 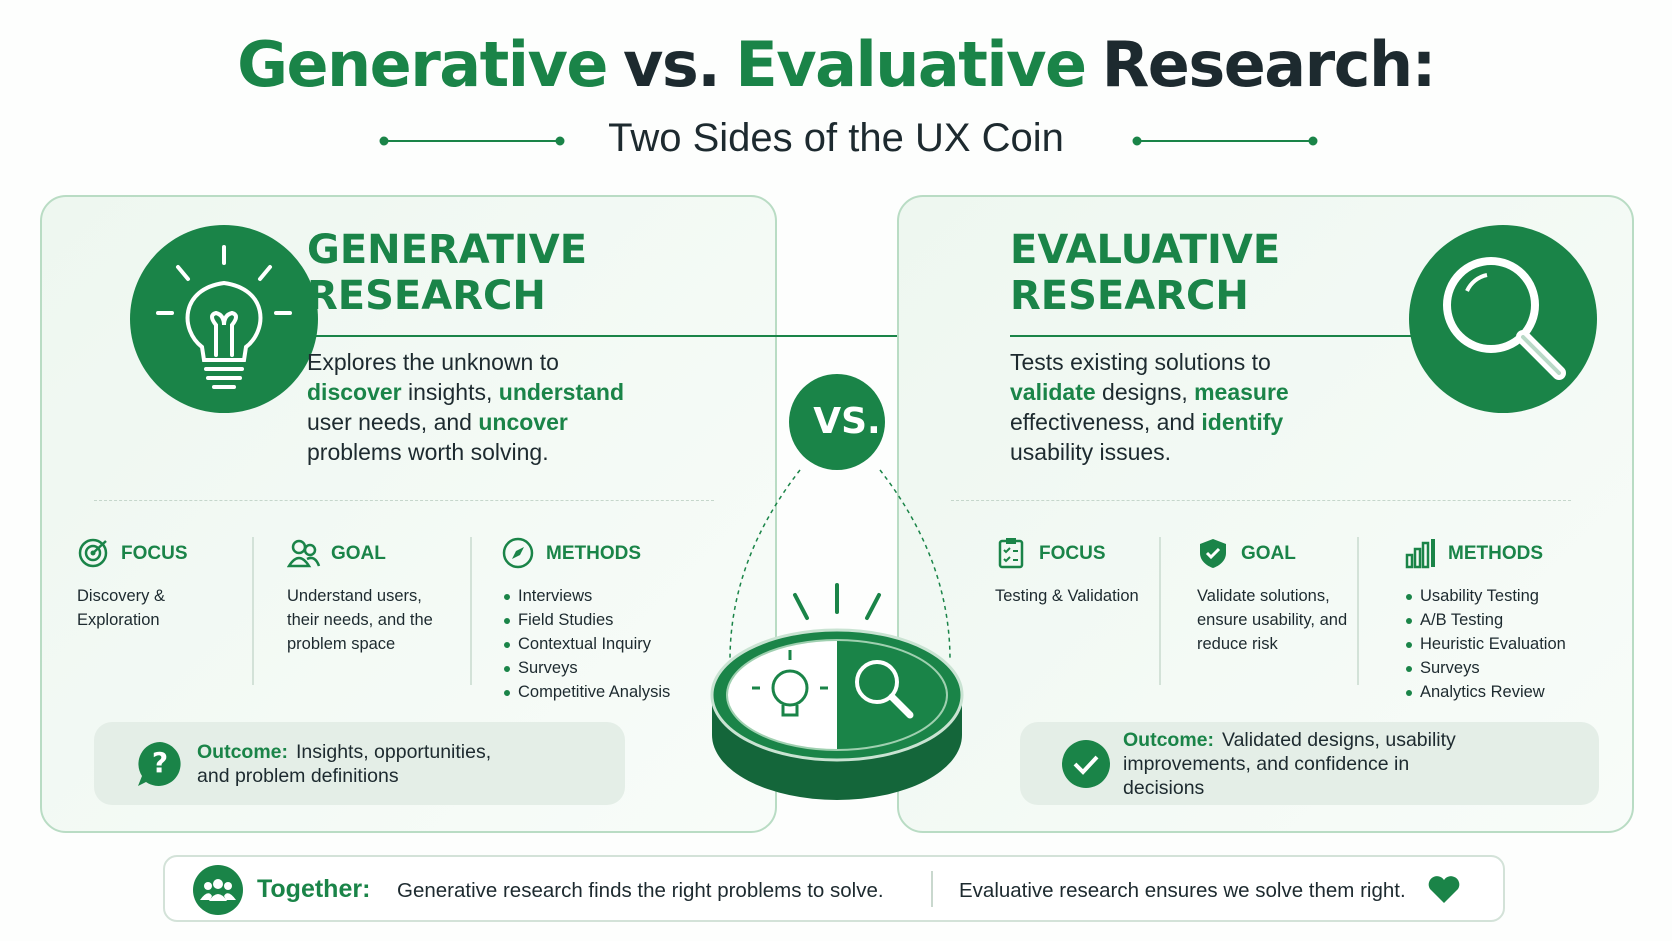 What do you see at coordinates (561, 392) in the screenshot?
I see `description-part: understand` at bounding box center [561, 392].